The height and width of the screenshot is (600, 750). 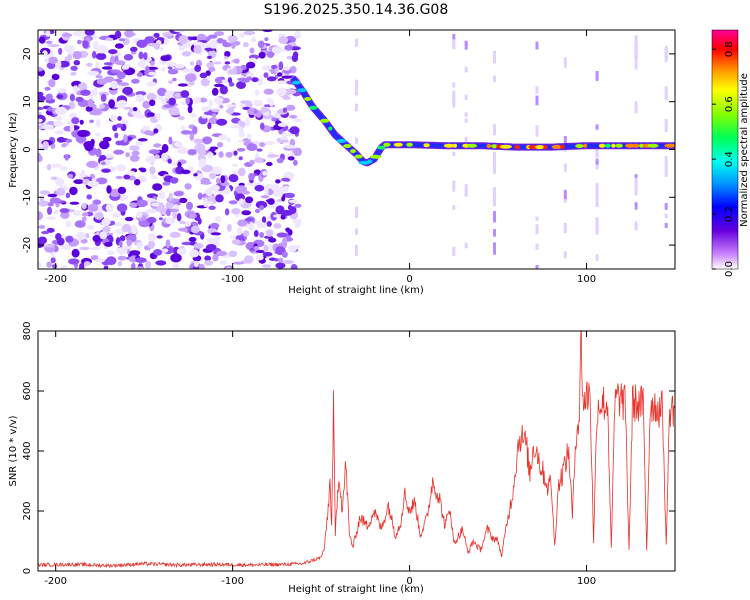 What do you see at coordinates (729, 214) in the screenshot?
I see `colorbar-tick-label: 0.2` at bounding box center [729, 214].